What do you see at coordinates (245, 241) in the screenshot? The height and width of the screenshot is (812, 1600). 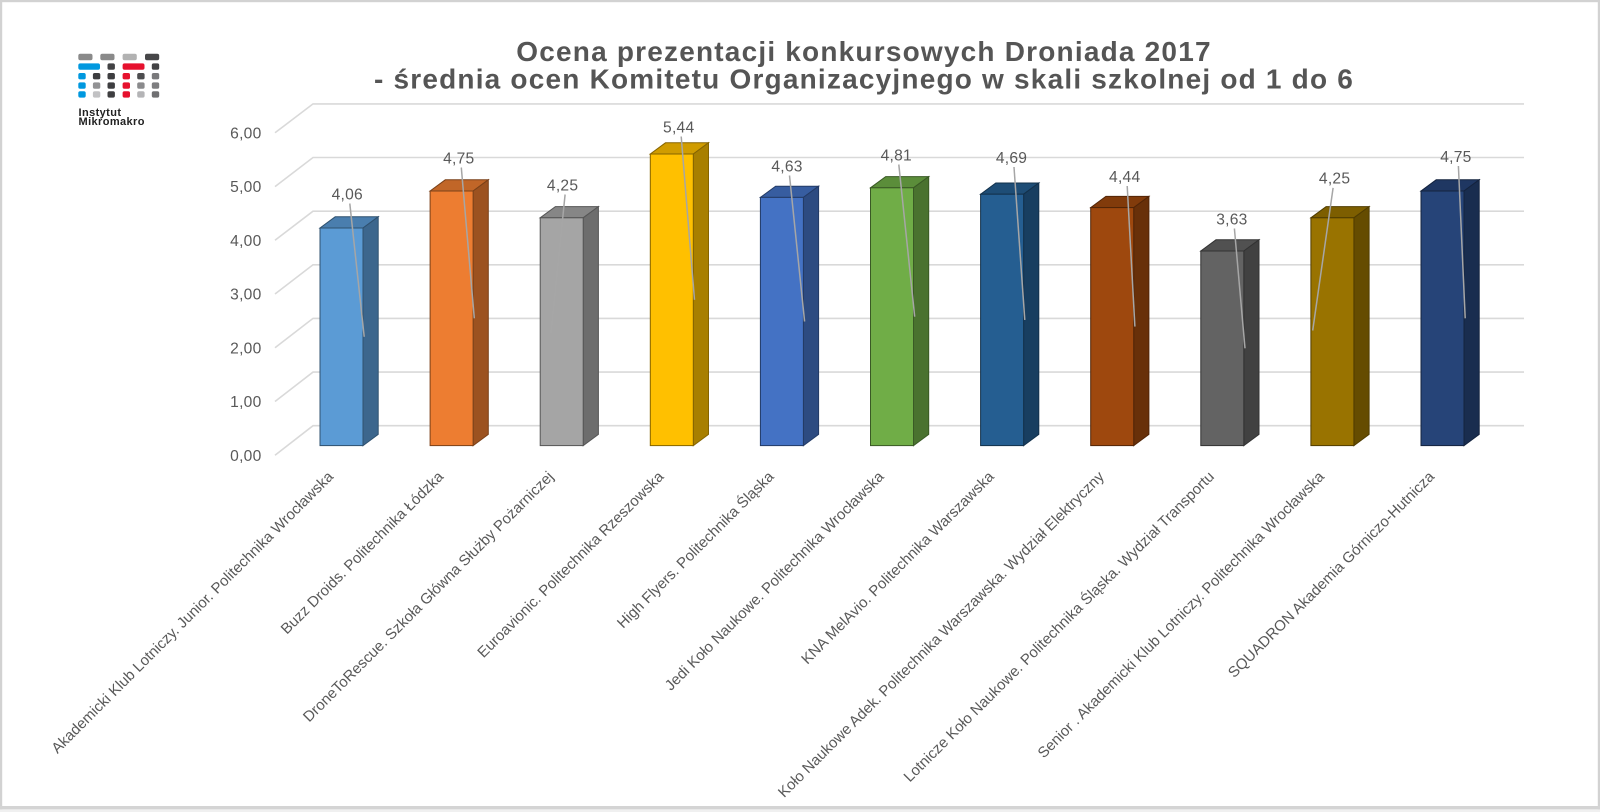 I see `svg-text: 4,00` at bounding box center [245, 241].